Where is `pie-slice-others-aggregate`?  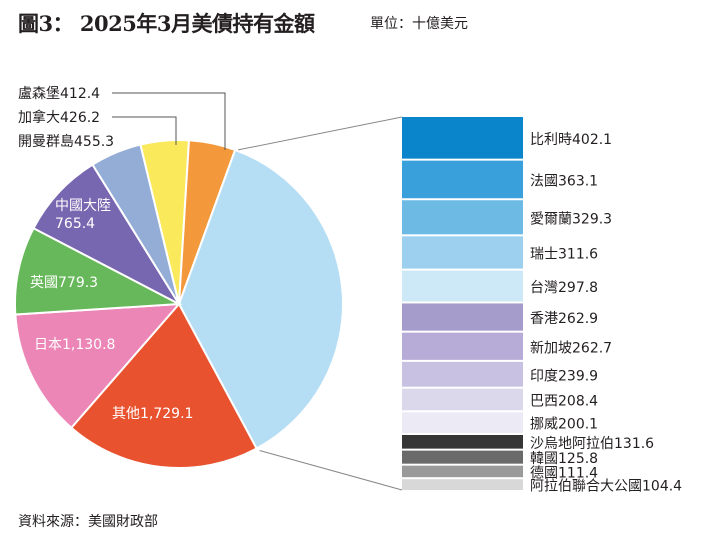
pie-slice-others-aggregate is located at coordinates (260, 299).